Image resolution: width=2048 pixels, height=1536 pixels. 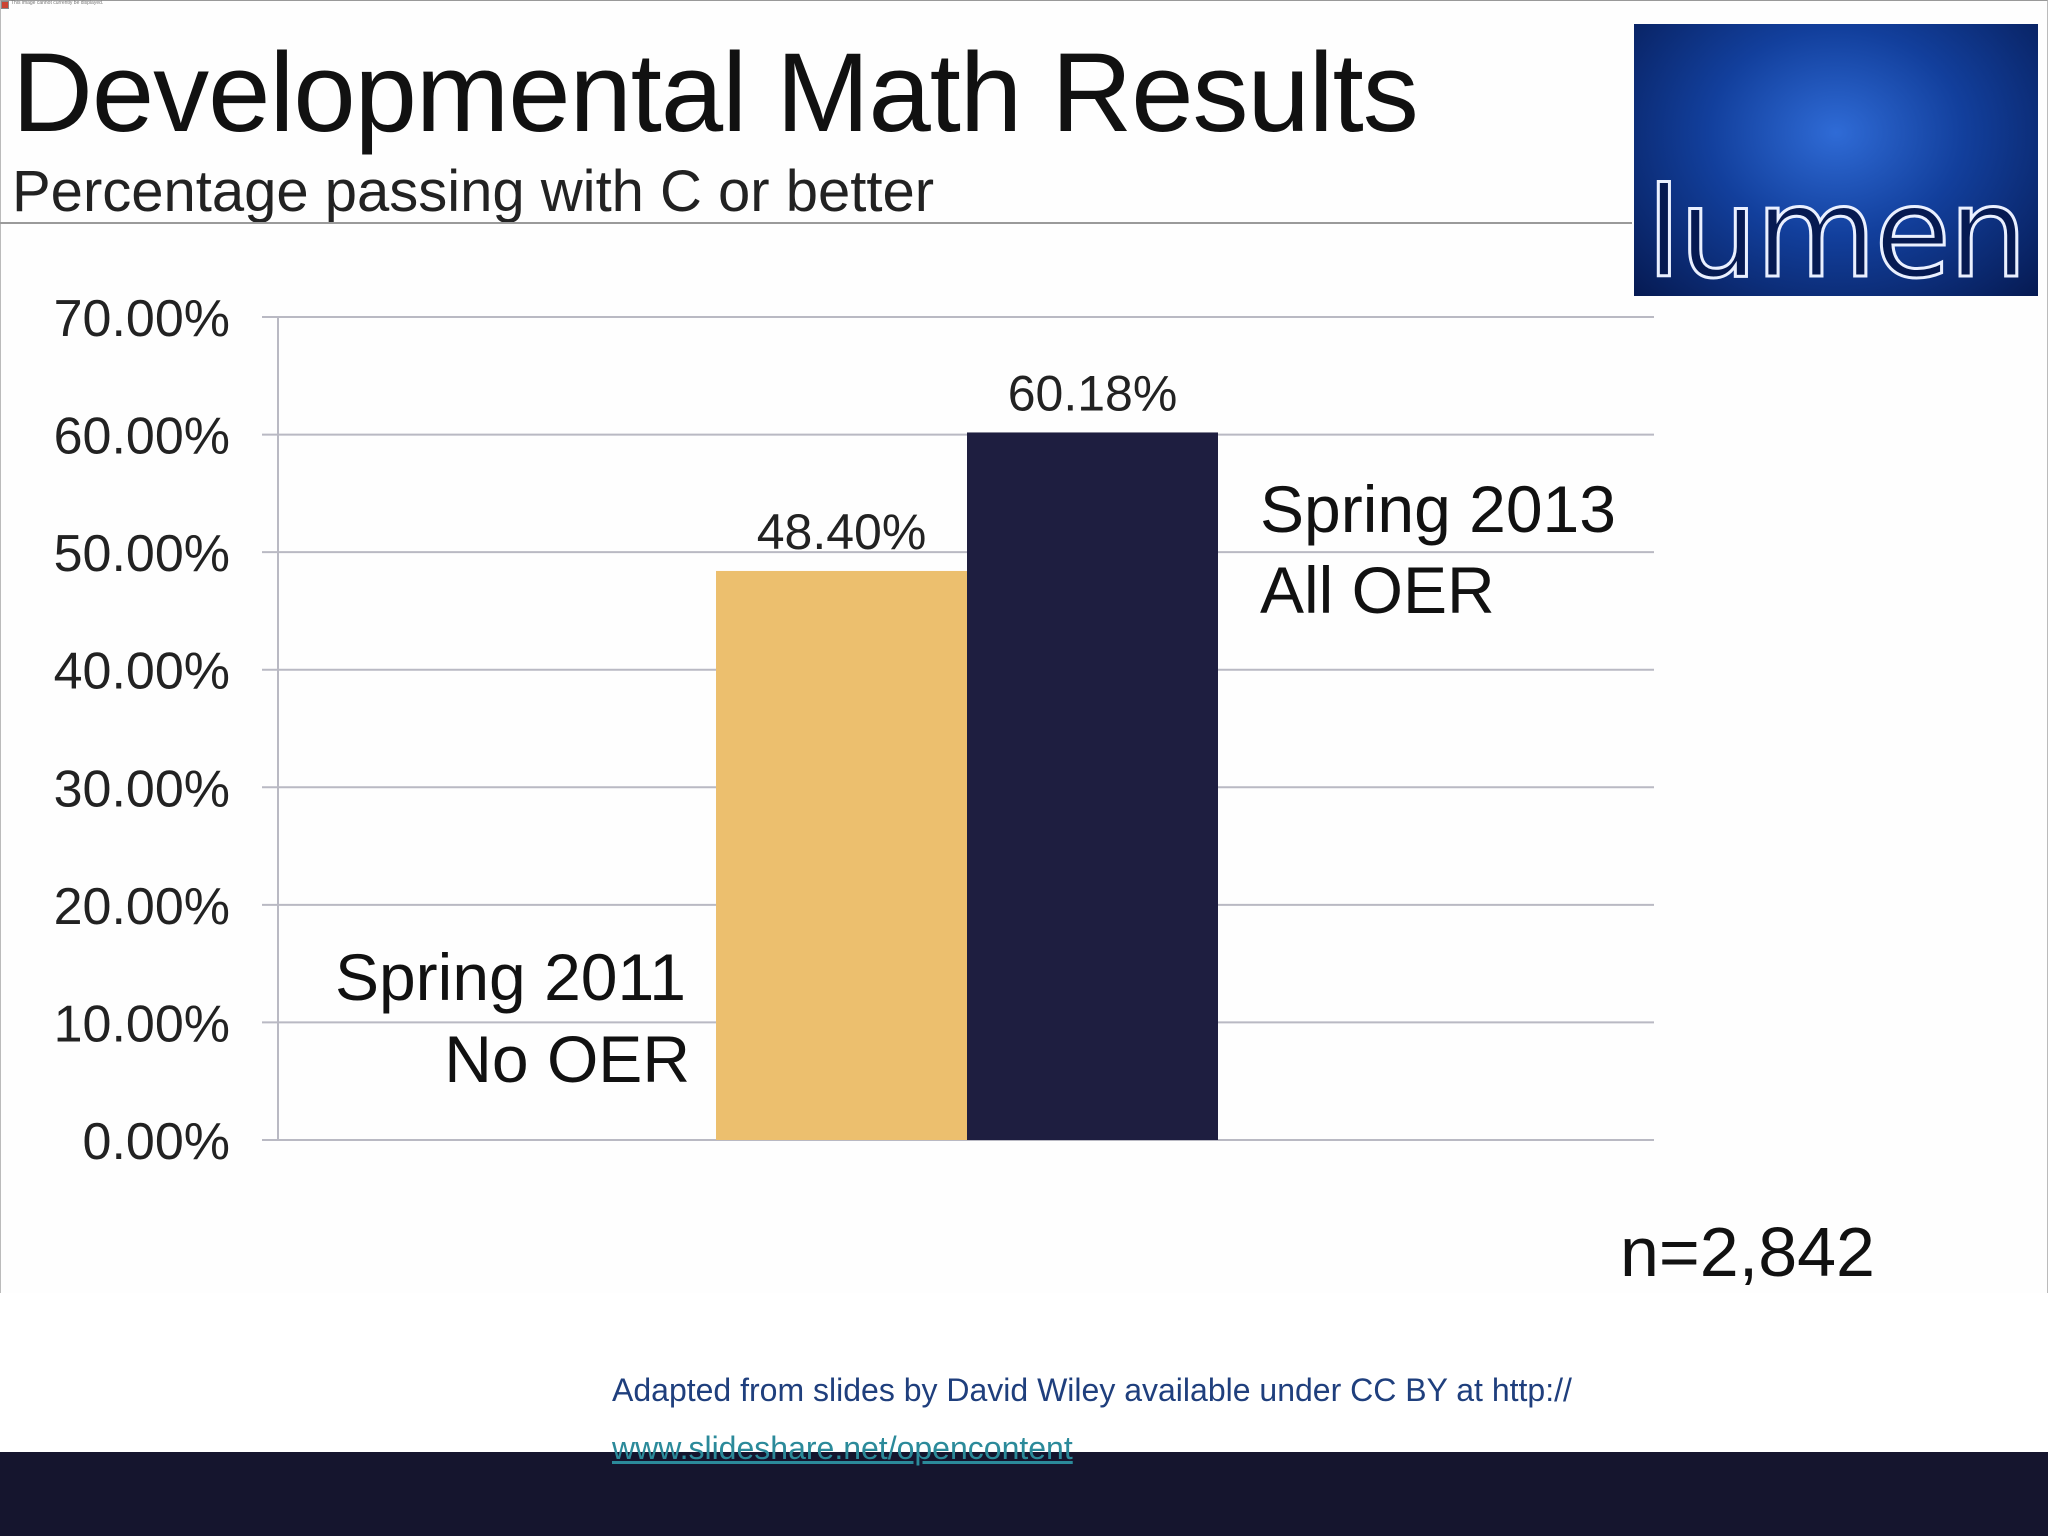 I want to click on y-tick-label: 20.00%, so click(x=142, y=907).